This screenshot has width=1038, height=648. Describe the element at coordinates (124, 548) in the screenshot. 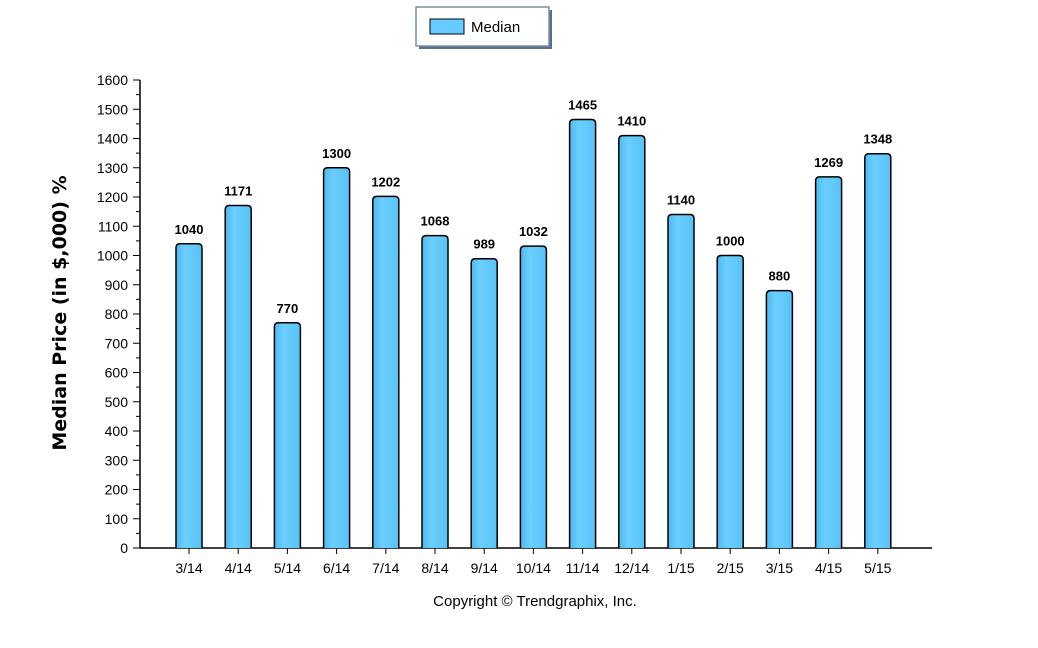

I see `y-tick-label: 0` at that location.